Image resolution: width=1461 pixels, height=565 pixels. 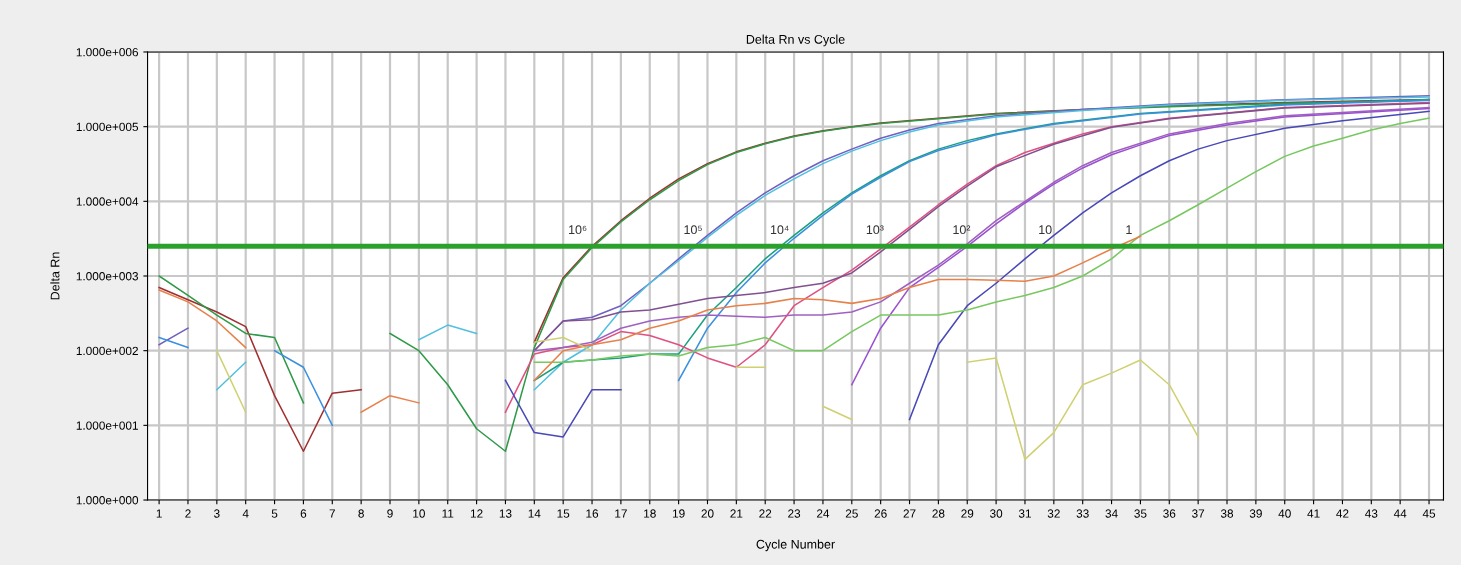 What do you see at coordinates (736, 513) in the screenshot?
I see `x-tick-label: 21` at bounding box center [736, 513].